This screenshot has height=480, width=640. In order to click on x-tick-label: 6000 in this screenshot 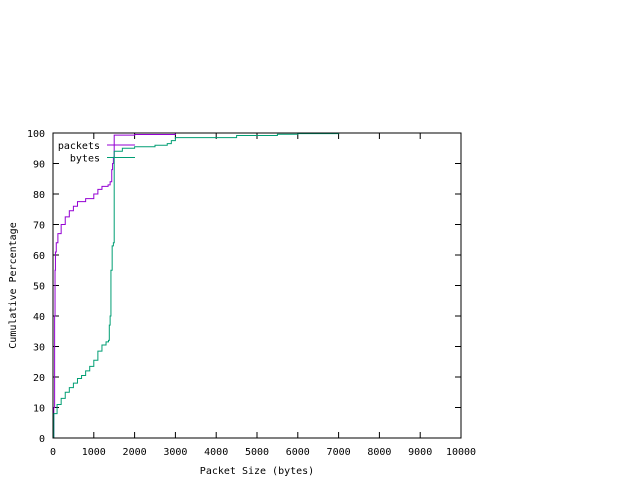, I will do `click(298, 452)`.